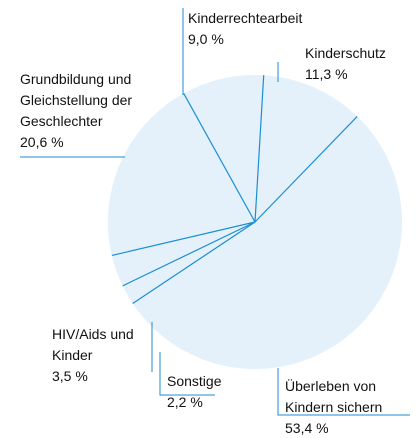 This screenshot has width=417, height=438. I want to click on value-label: 3,5 %, so click(70, 376).